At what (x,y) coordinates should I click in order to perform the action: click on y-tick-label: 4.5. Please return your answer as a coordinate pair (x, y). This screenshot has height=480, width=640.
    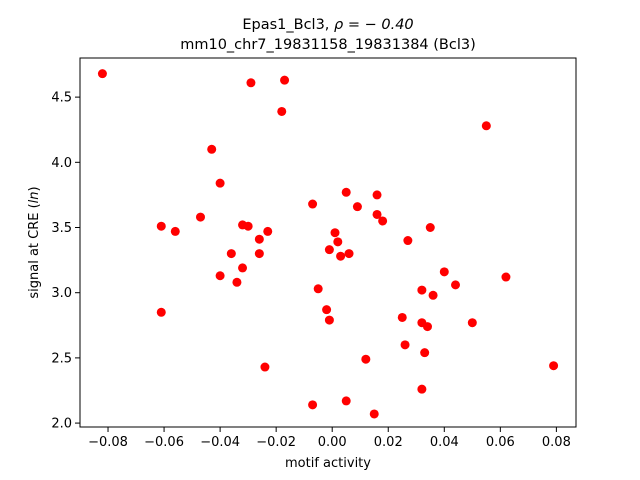
    Looking at the image, I should click on (61, 98).